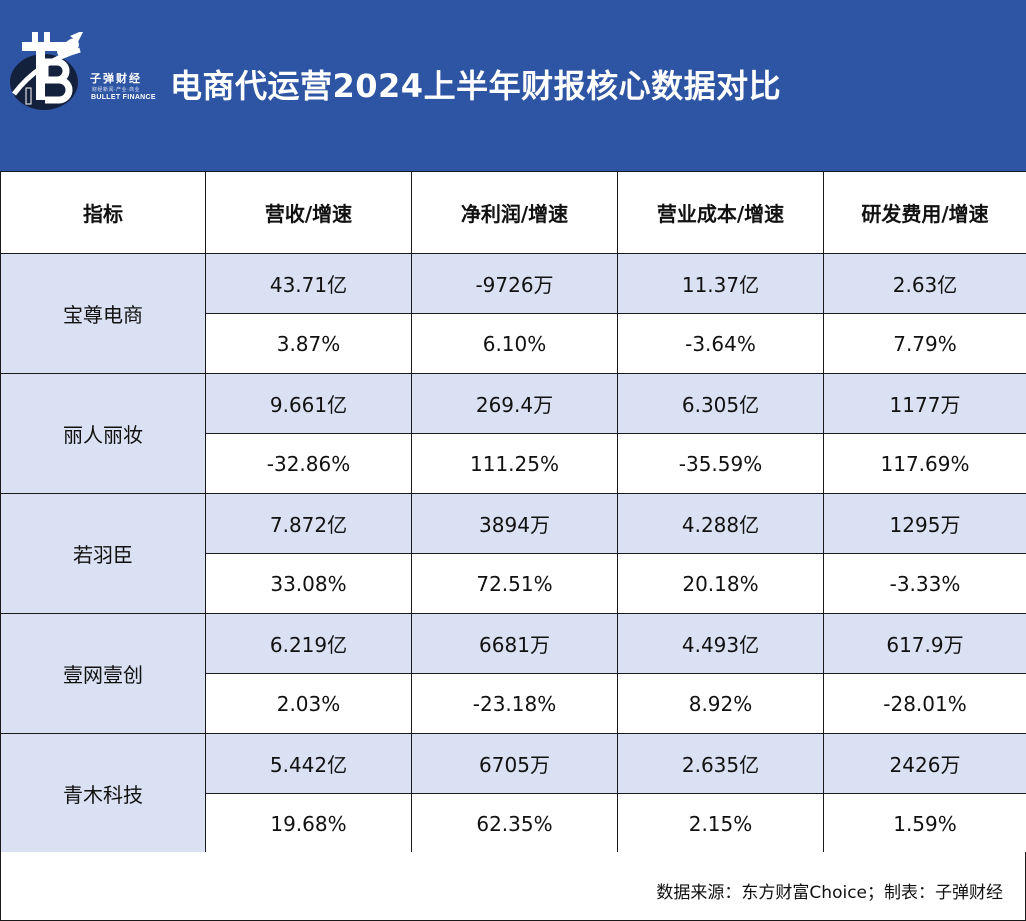 The height and width of the screenshot is (921, 1026). What do you see at coordinates (513, 886) in the screenshot?
I see `footer: 数据来源：东方财富Choice；制表：子弹财经` at bounding box center [513, 886].